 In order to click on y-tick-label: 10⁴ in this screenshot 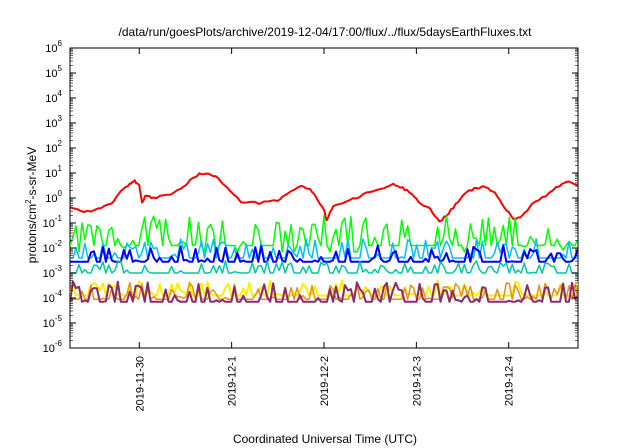, I will do `click(53, 97)`.